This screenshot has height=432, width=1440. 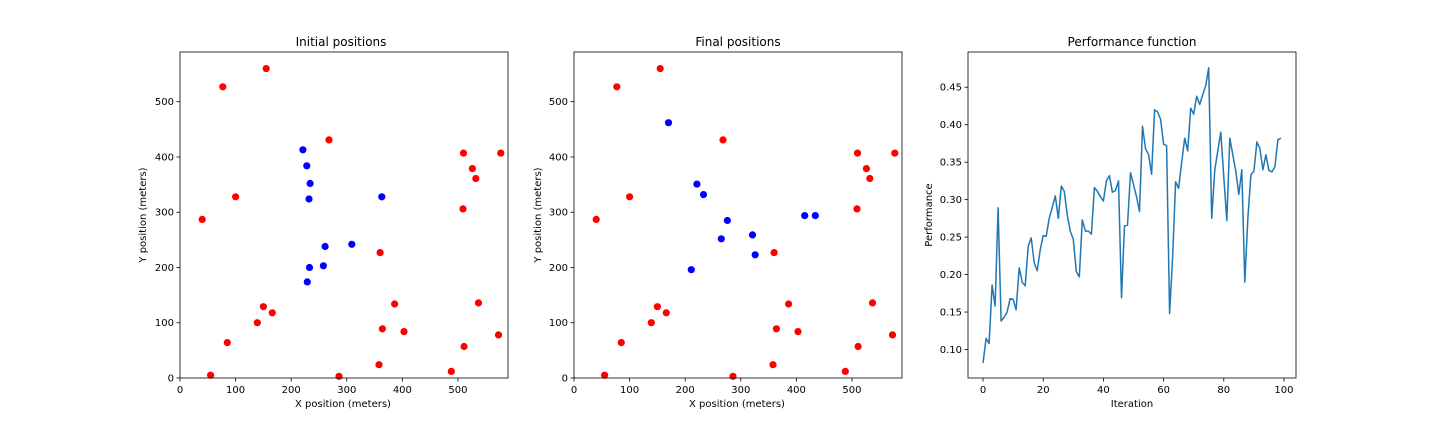 What do you see at coordinates (1132, 42) in the screenshot?
I see `chart-title: Performance function` at bounding box center [1132, 42].